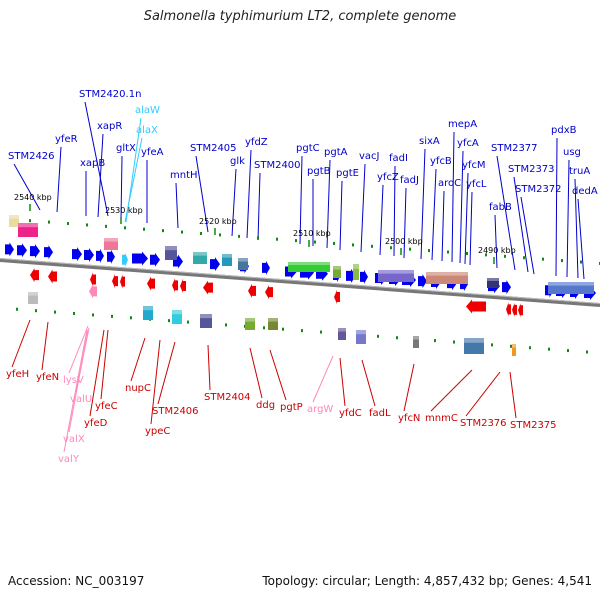 The height and width of the screenshot is (600, 600). I want to click on gene-label-stm2376: STM2376, so click(483, 423).